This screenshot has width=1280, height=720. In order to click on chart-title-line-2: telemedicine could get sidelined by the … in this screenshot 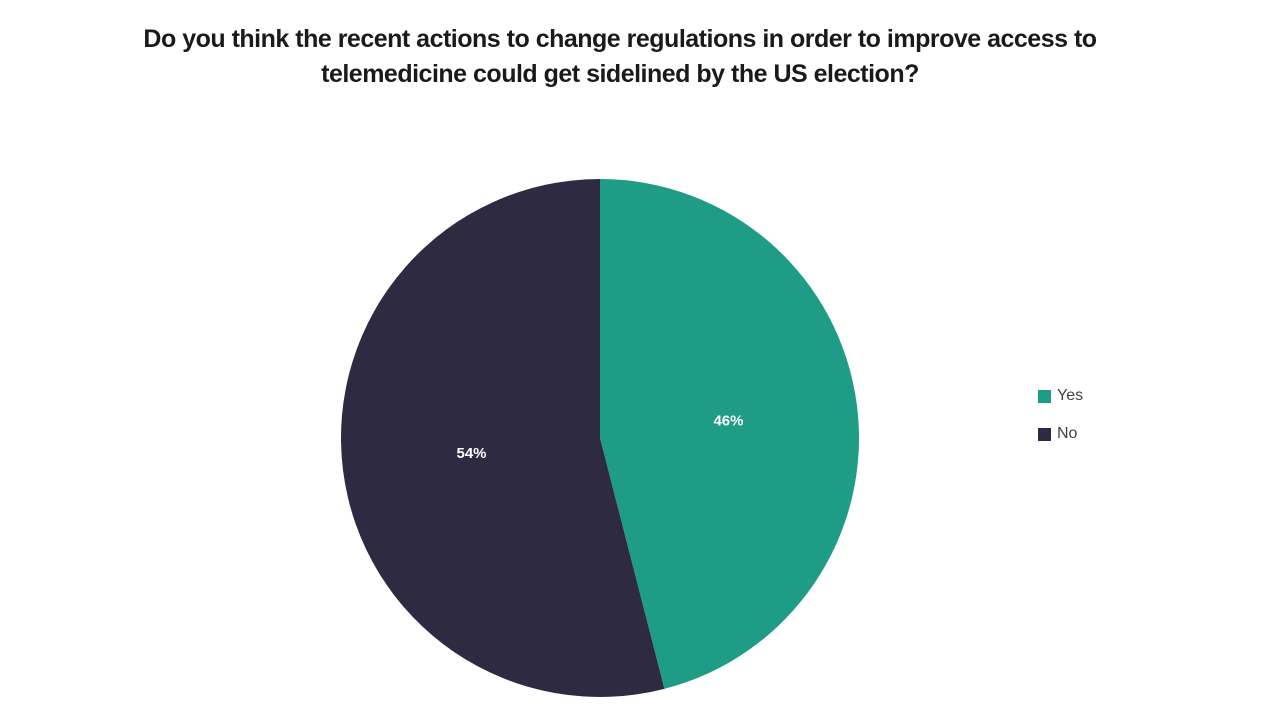, I will do `click(620, 74)`.